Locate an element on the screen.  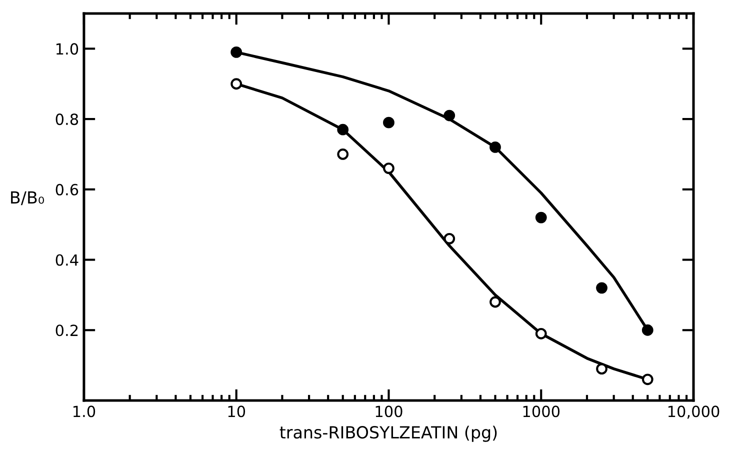
y-axis-title: B/B₀ is located at coordinates (27, 198).